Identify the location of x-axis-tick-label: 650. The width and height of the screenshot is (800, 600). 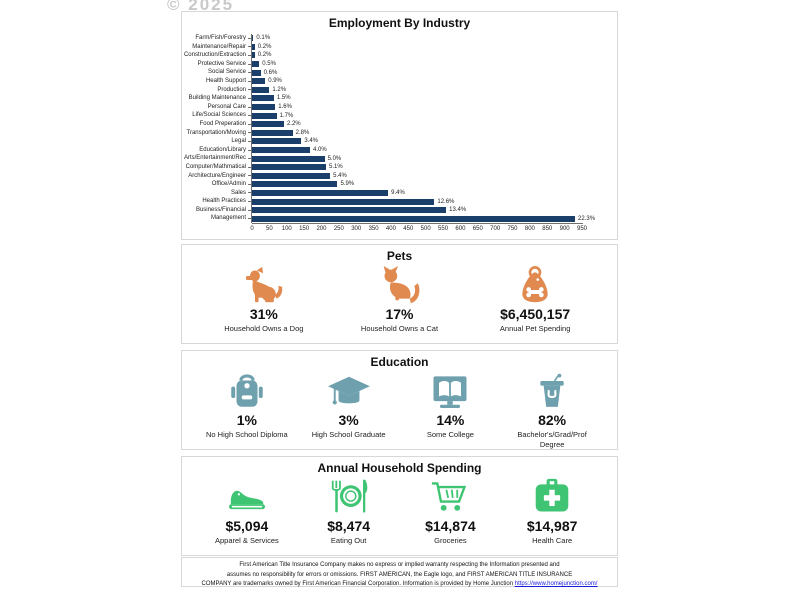
(477, 229).